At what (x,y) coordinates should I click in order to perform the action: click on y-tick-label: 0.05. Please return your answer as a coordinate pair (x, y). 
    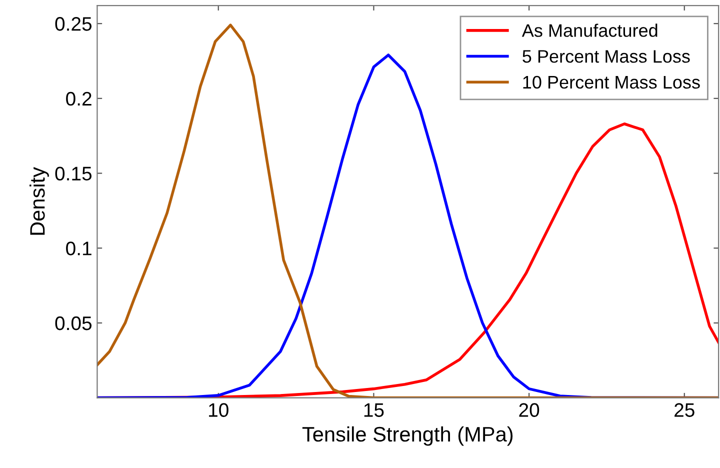
    Looking at the image, I should click on (73, 323).